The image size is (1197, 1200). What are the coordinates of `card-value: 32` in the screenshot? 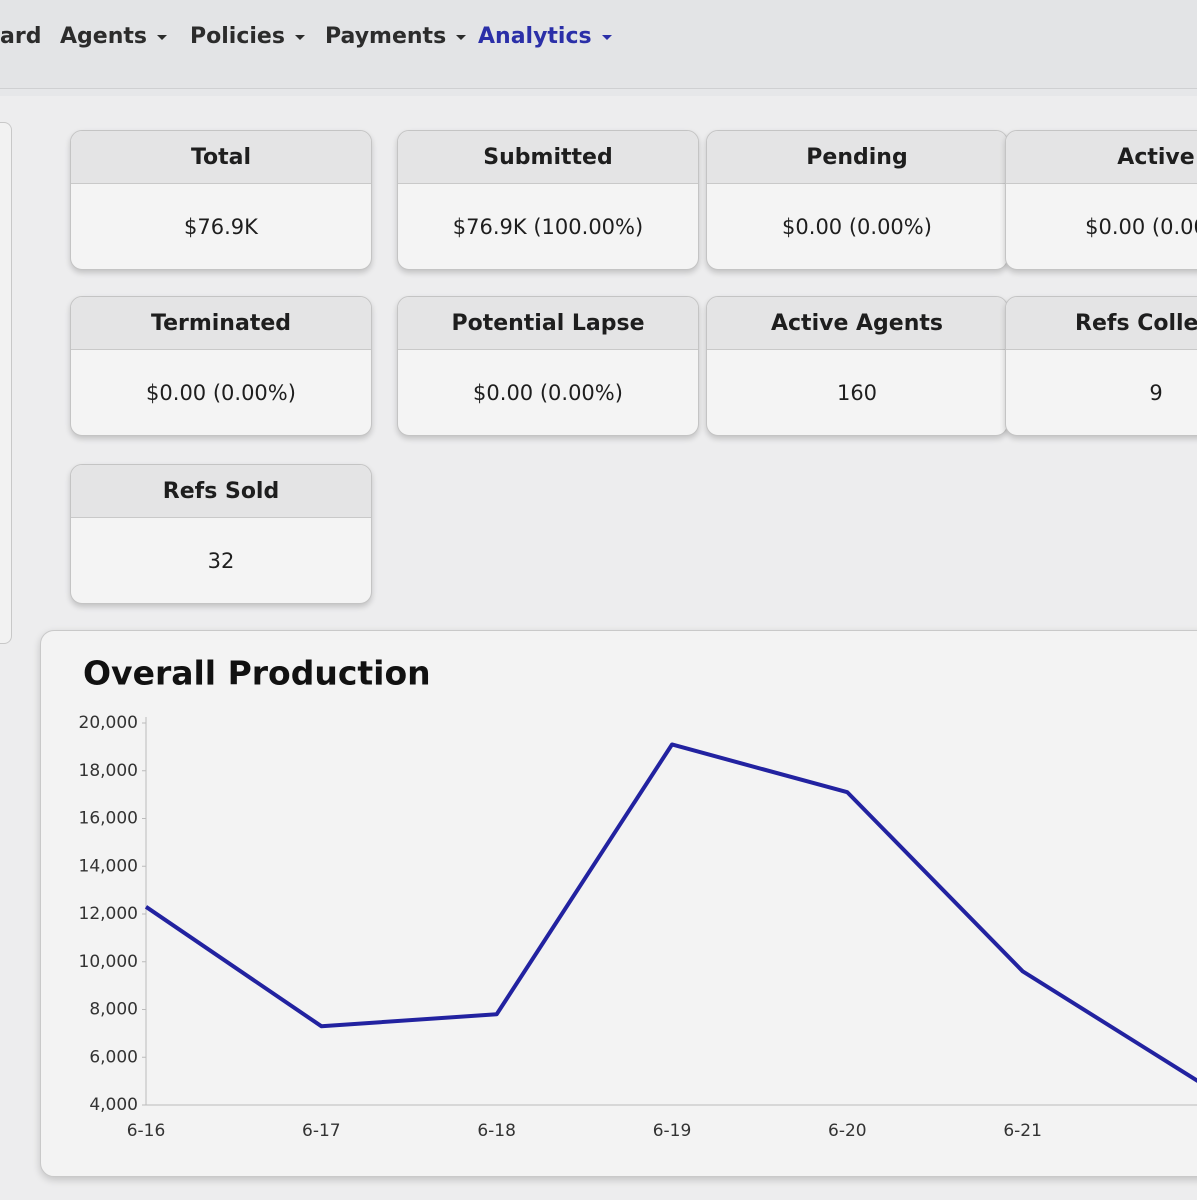 It's located at (221, 561).